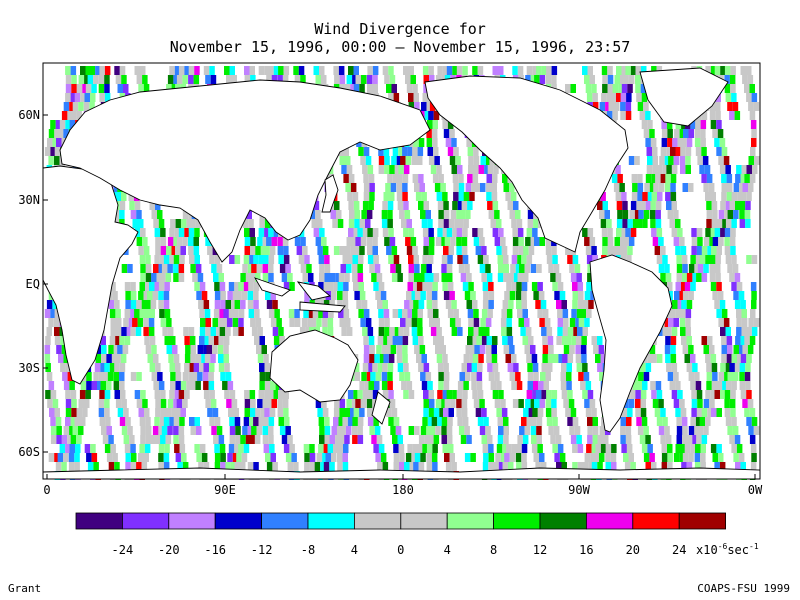  Describe the element at coordinates (401, 521) in the screenshot. I see `colorbar` at that location.